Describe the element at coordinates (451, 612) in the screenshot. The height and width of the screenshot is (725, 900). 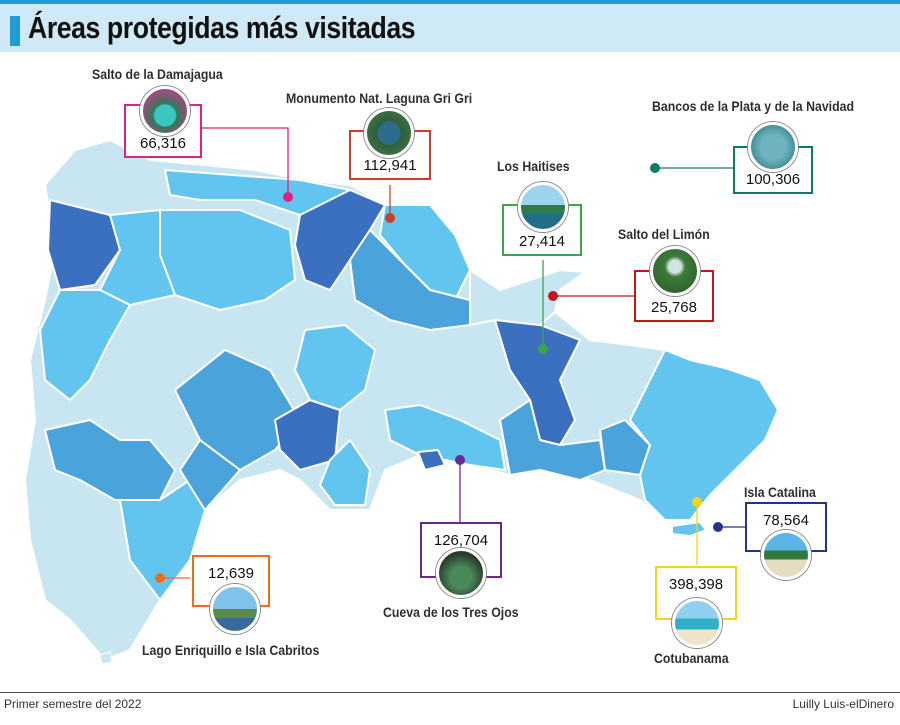
I see `label-tresojos: Cueva de los Tres Ojos` at that location.